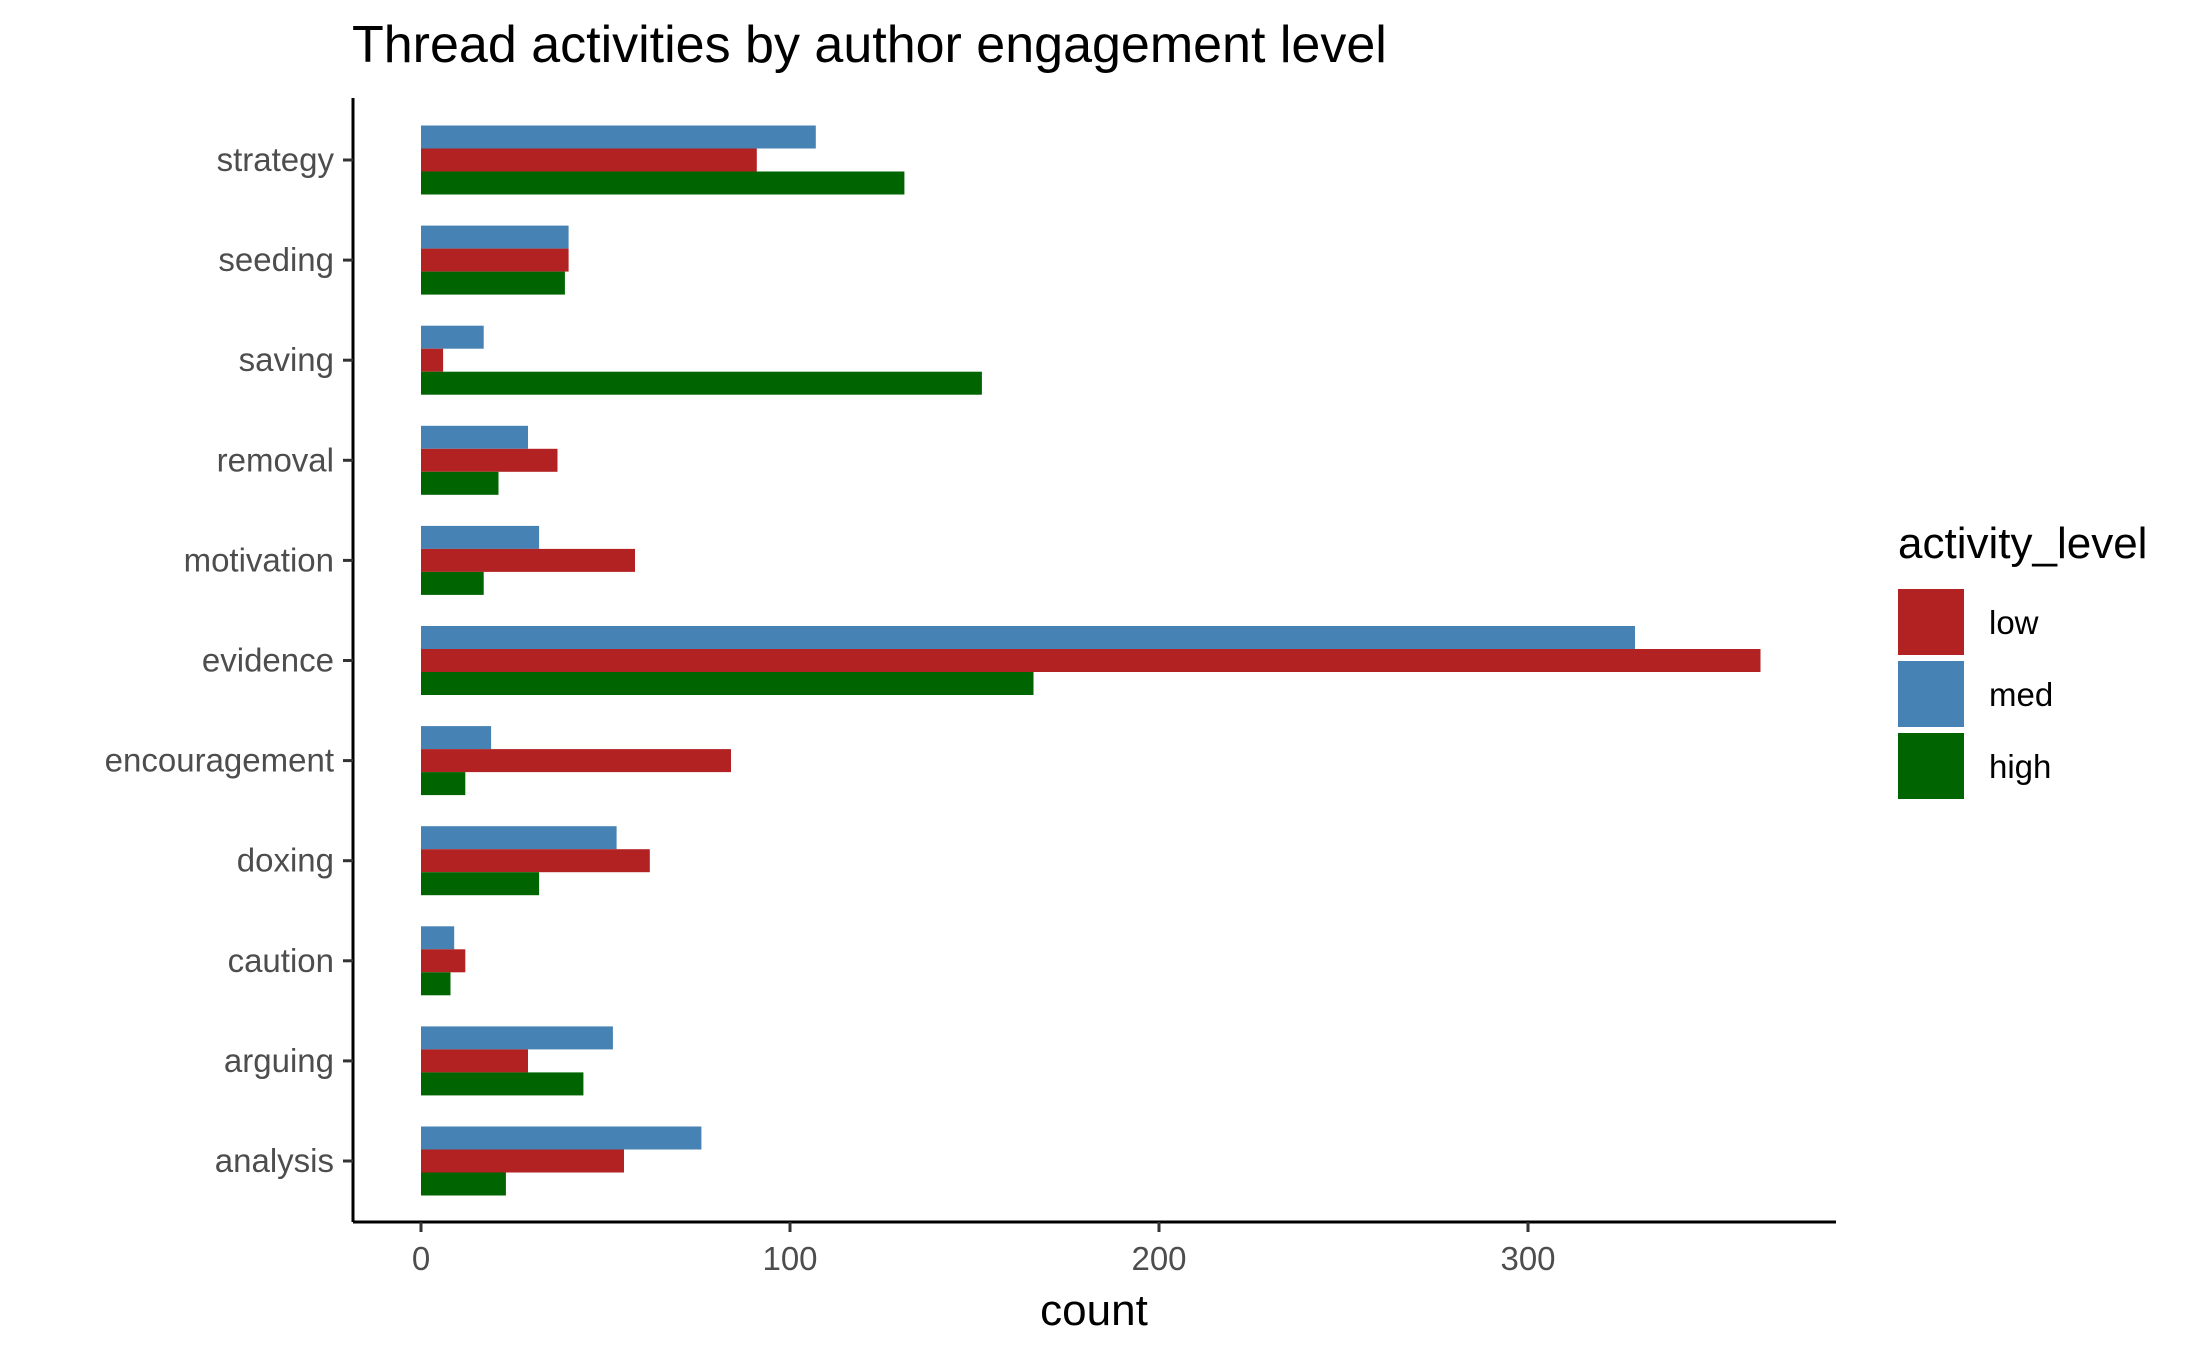  I want to click on legend-label-high: high, so click(2020, 766).